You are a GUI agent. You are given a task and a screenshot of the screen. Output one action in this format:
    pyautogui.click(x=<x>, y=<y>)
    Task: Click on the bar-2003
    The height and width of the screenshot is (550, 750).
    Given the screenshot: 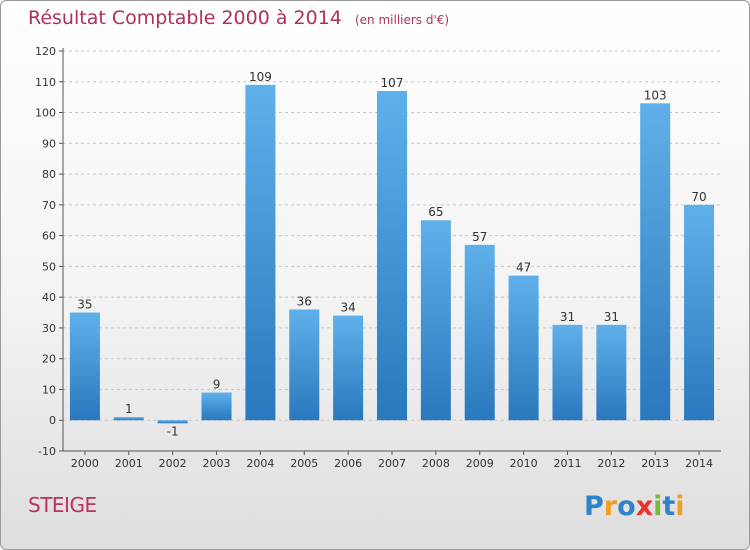 What is the action you would take?
    pyautogui.click(x=216, y=406)
    